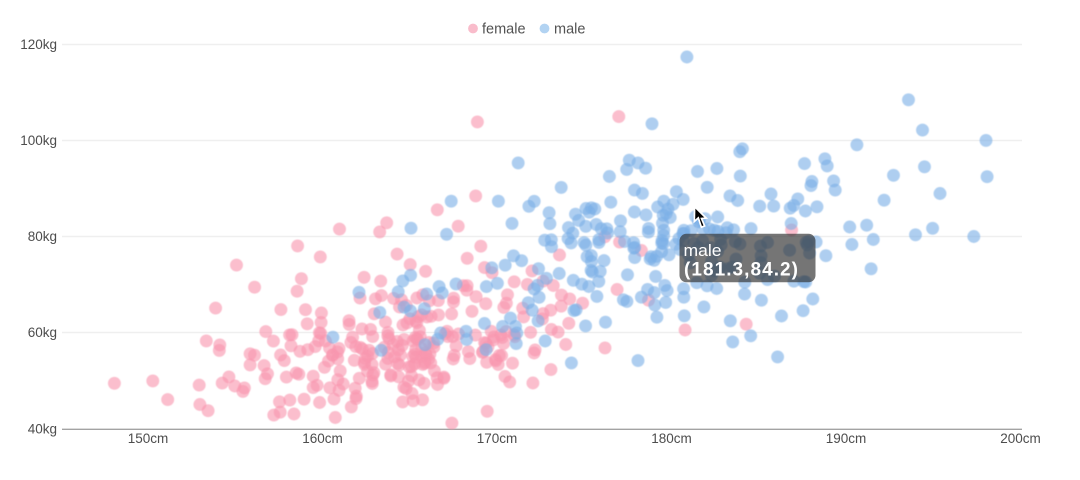 This screenshot has height=480, width=1080. What do you see at coordinates (741, 269) in the screenshot?
I see `svg-text: (181.3,84.2)` at bounding box center [741, 269].